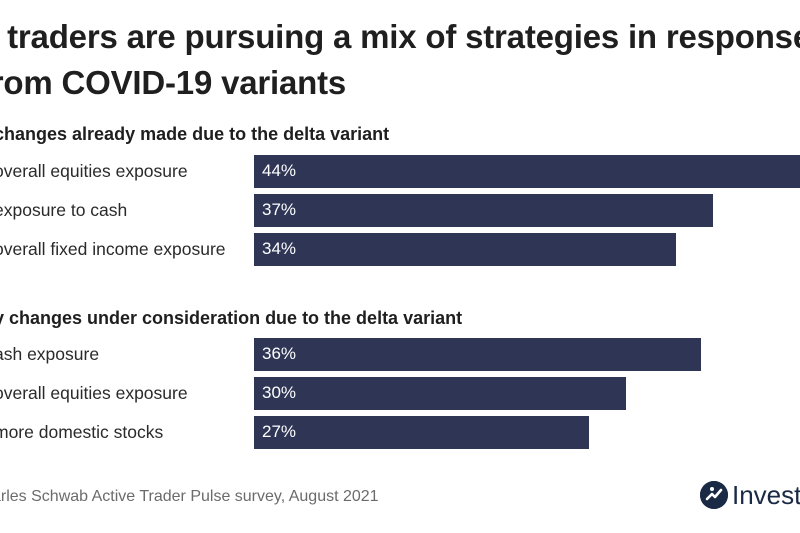  What do you see at coordinates (465, 249) in the screenshot?
I see `bar: 34%` at bounding box center [465, 249].